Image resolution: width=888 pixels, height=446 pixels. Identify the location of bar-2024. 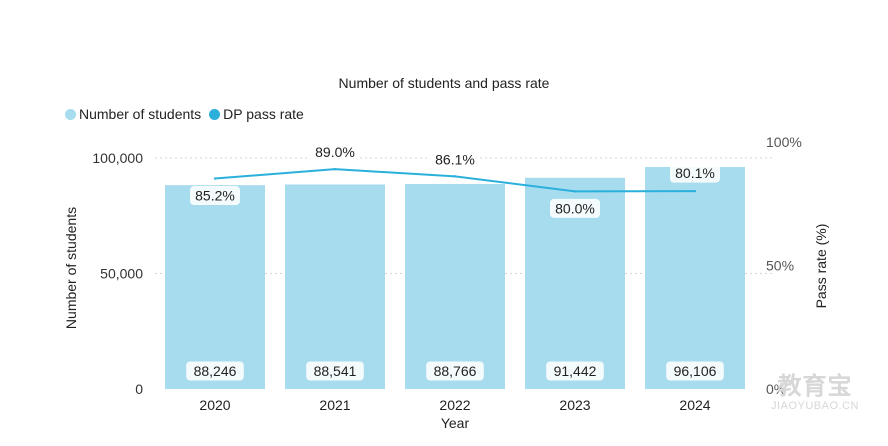
(695, 277).